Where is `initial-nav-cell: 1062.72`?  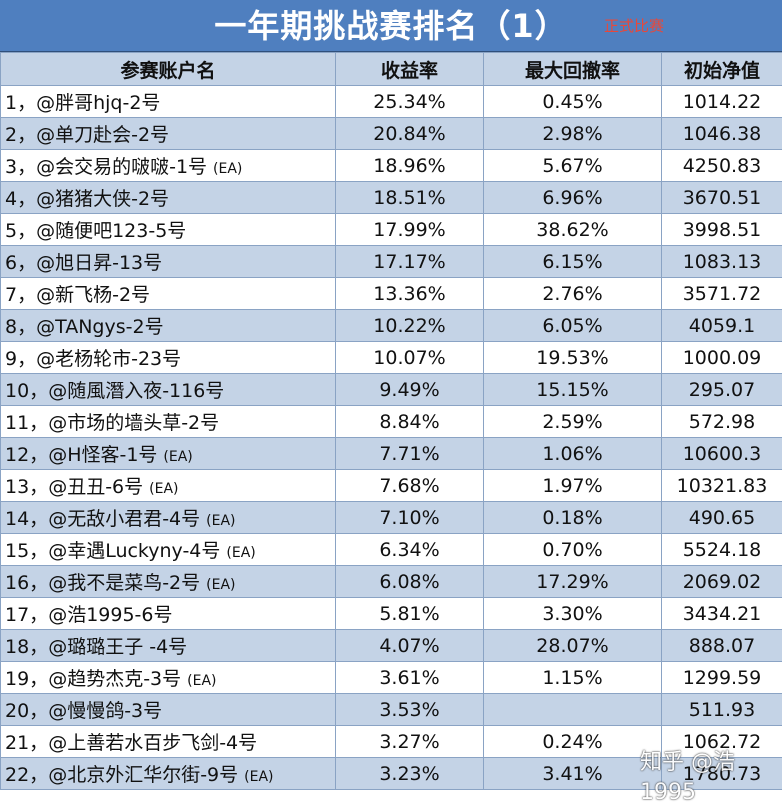 initial-nav-cell: 1062.72 is located at coordinates (721, 741).